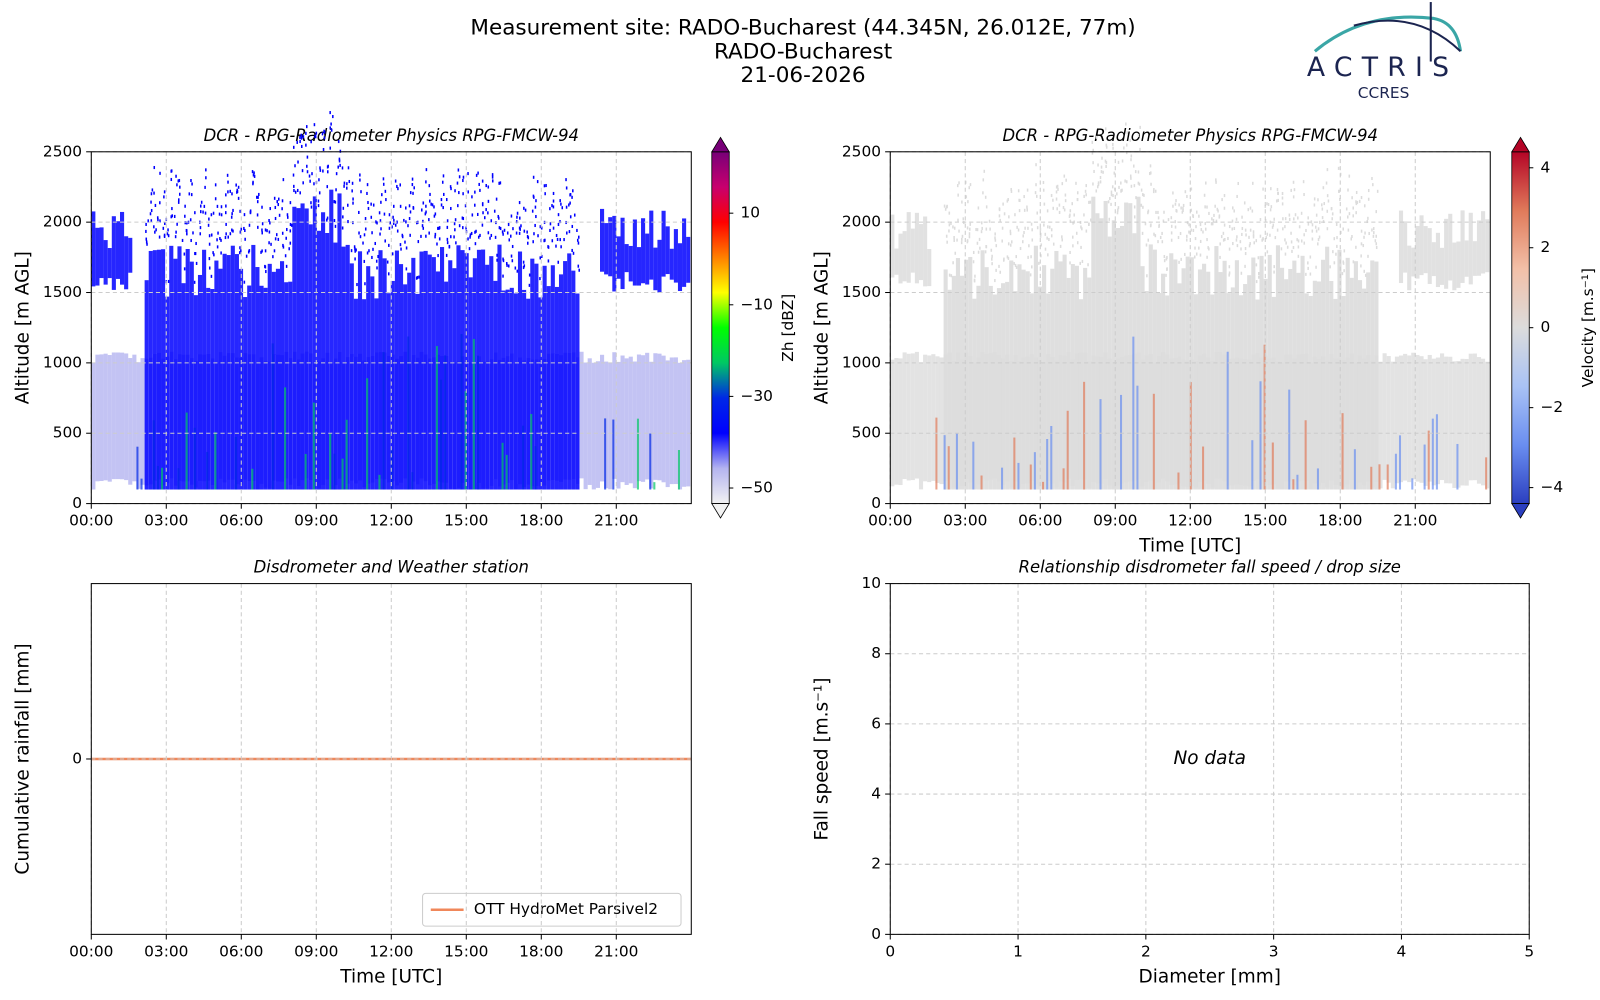 The height and width of the screenshot is (1000, 1600). What do you see at coordinates (1552, 487) in the screenshot?
I see `colorbar-tick-label: −4` at bounding box center [1552, 487].